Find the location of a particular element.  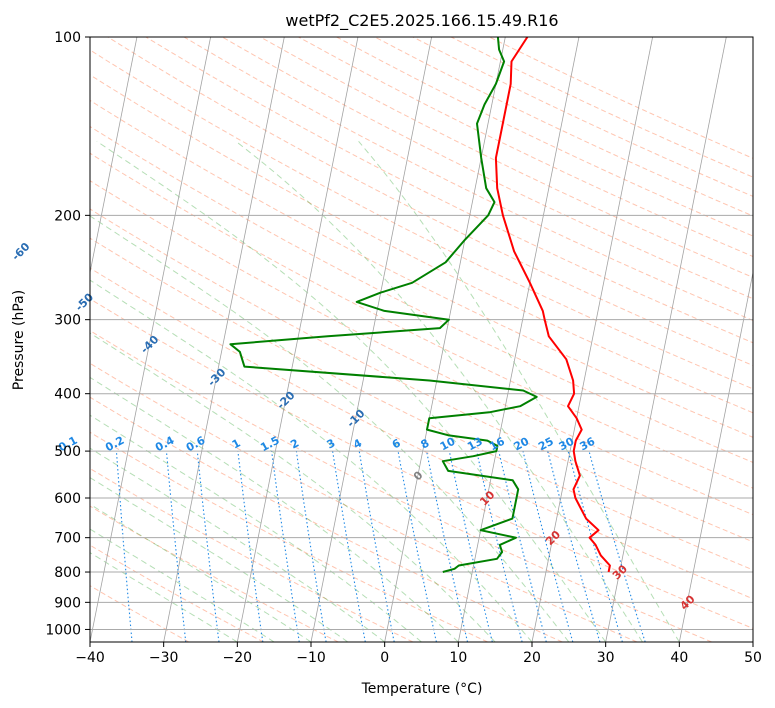

mixing-ratio-label: 13 is located at coordinates (475, 444).